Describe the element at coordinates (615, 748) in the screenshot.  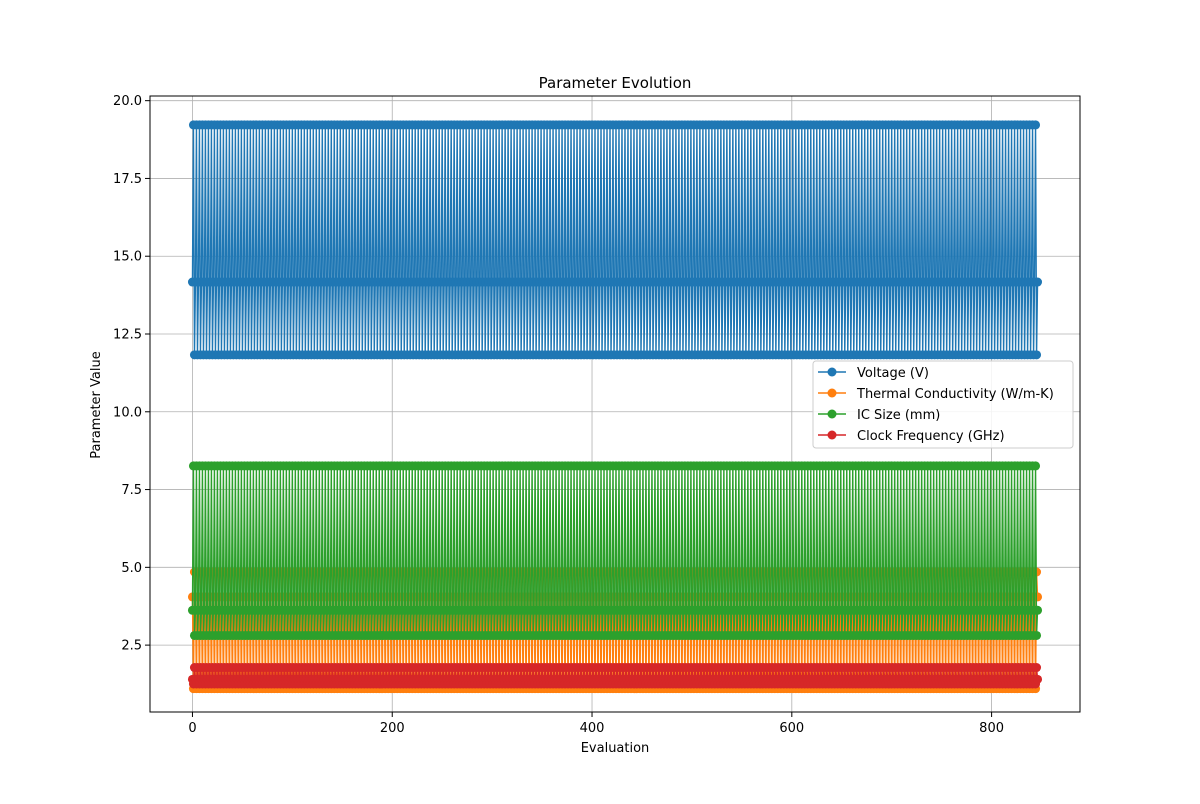
I see `x-axis-label: Evaluation` at that location.